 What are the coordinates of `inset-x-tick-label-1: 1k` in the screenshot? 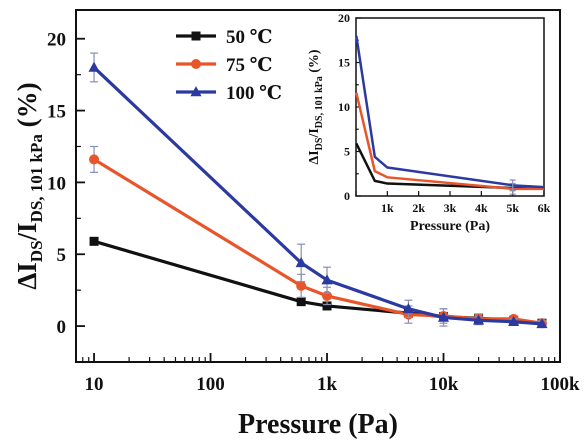 It's located at (387, 208).